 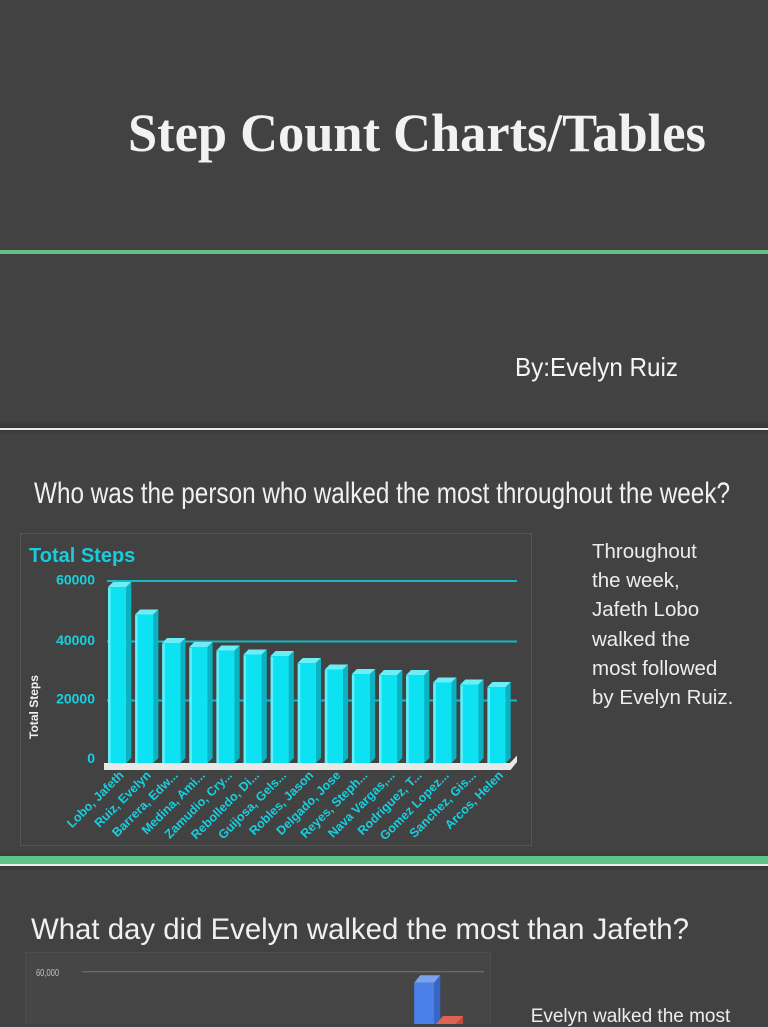 I want to click on svg-text: 20000, so click(x=75, y=699).